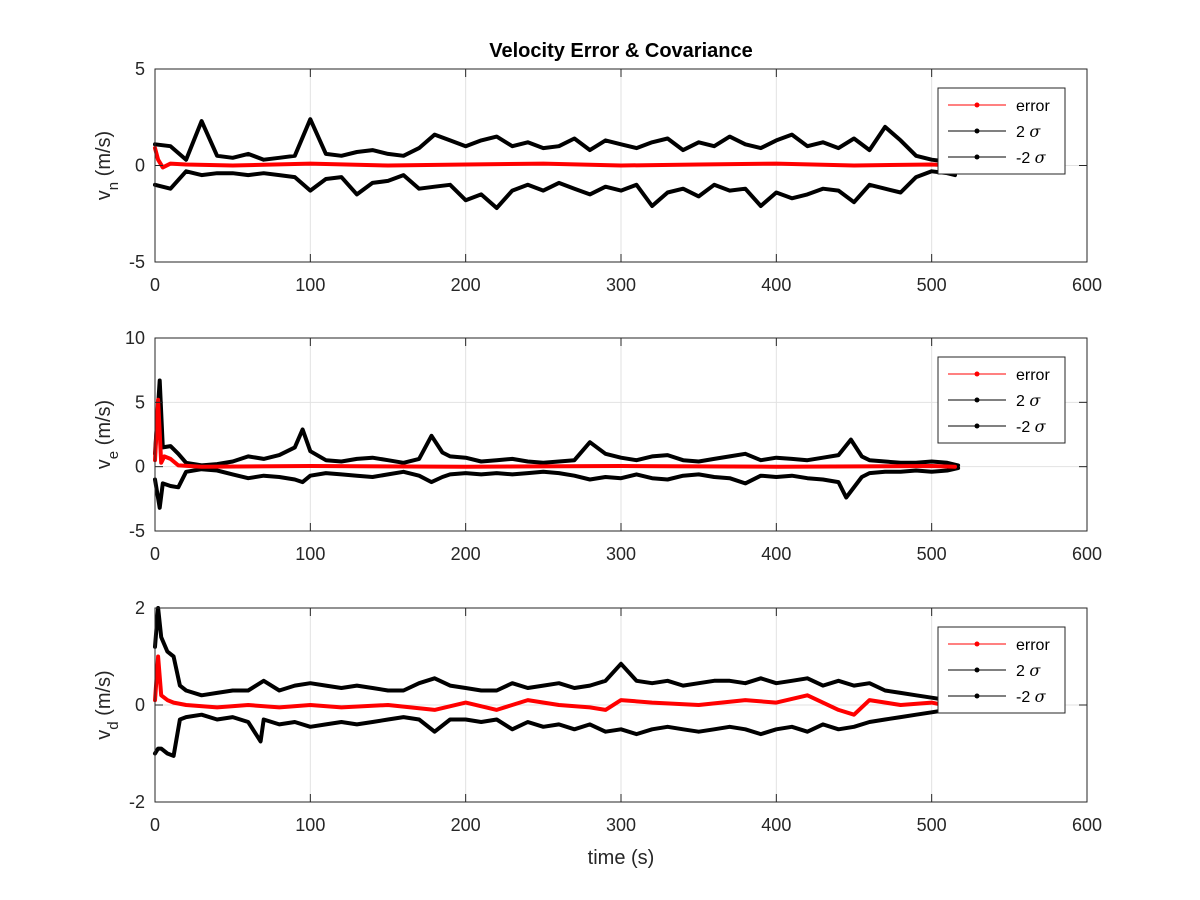 Image resolution: width=1200 pixels, height=900 pixels. I want to click on chart-title: Velocity Error & Covariance, so click(620, 51).